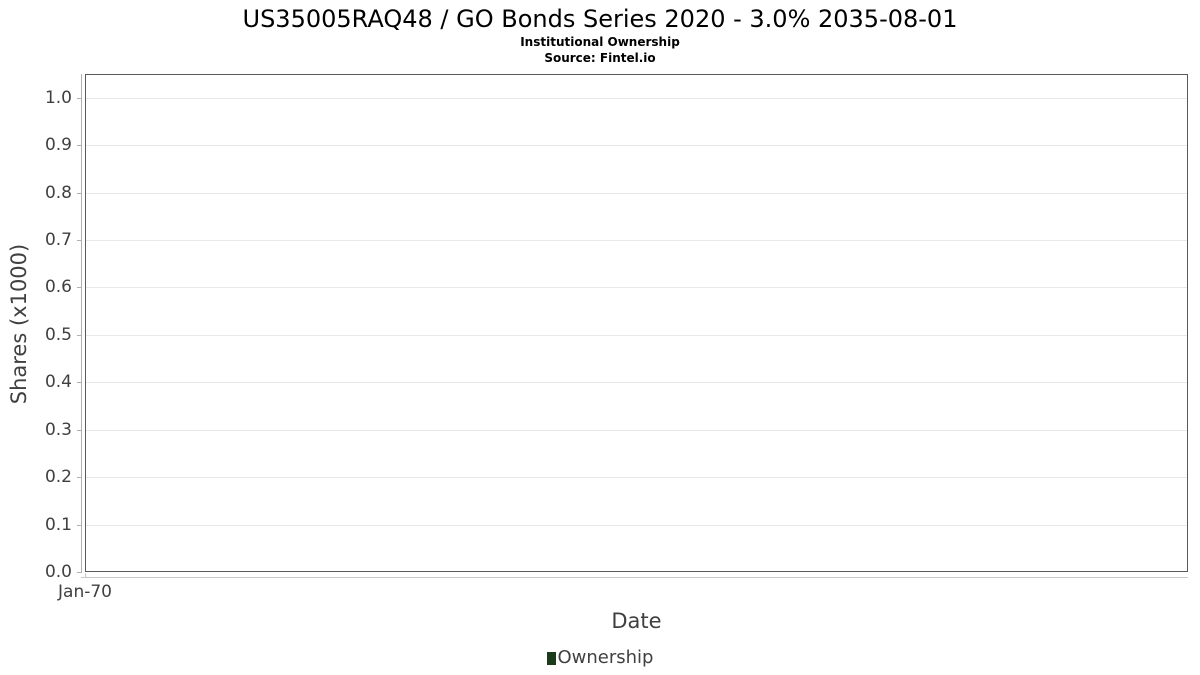 This screenshot has width=1200, height=675. What do you see at coordinates (81, 323) in the screenshot?
I see `y-axis-line` at bounding box center [81, 323].